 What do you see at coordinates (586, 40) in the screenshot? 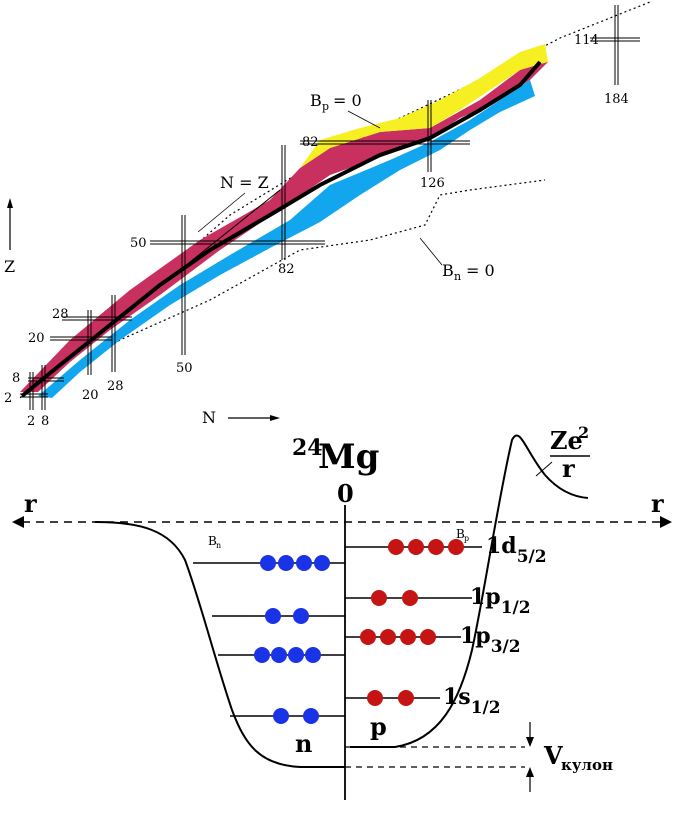
I see `z-magic-114: 114` at bounding box center [586, 40].